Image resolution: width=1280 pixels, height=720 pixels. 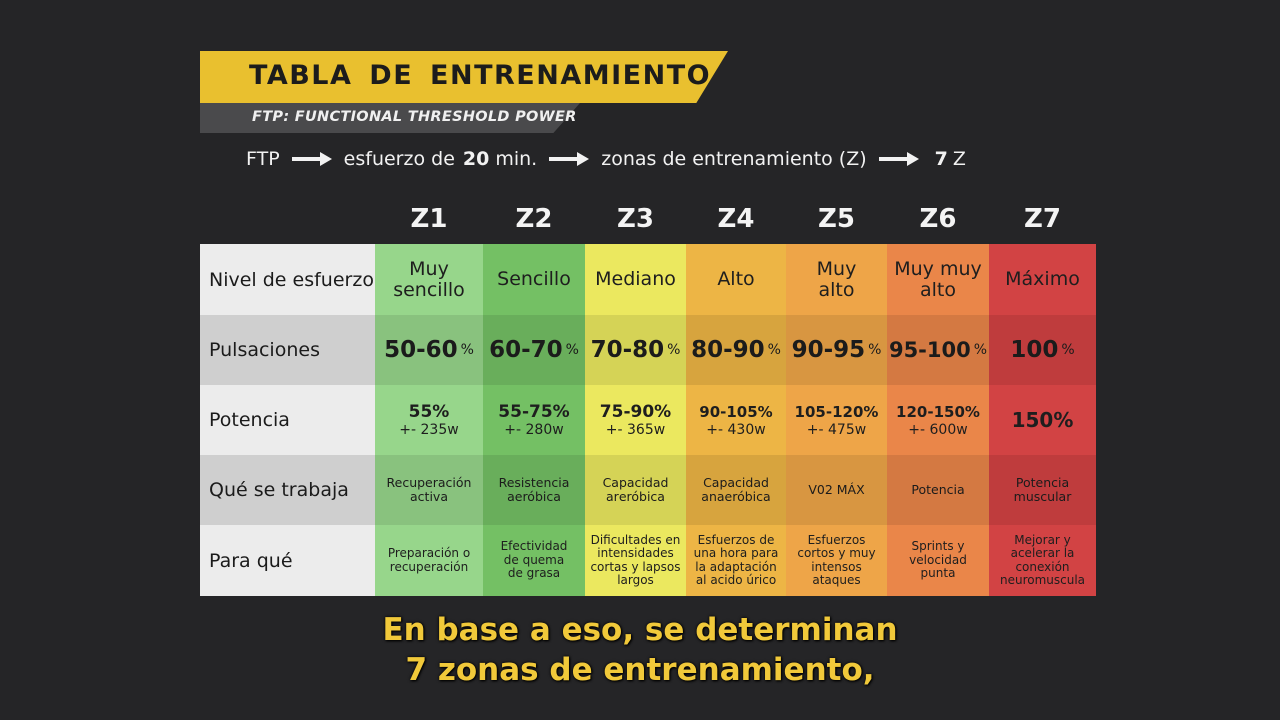 What do you see at coordinates (1034, 350) in the screenshot?
I see `pulse-value: 100` at bounding box center [1034, 350].